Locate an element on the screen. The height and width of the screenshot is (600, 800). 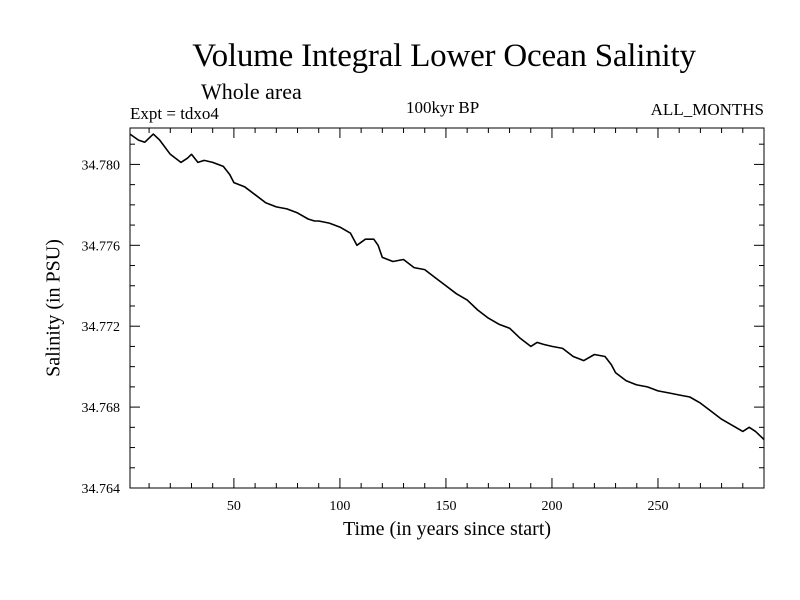
period-label: 100kyr BP is located at coordinates (443, 107).